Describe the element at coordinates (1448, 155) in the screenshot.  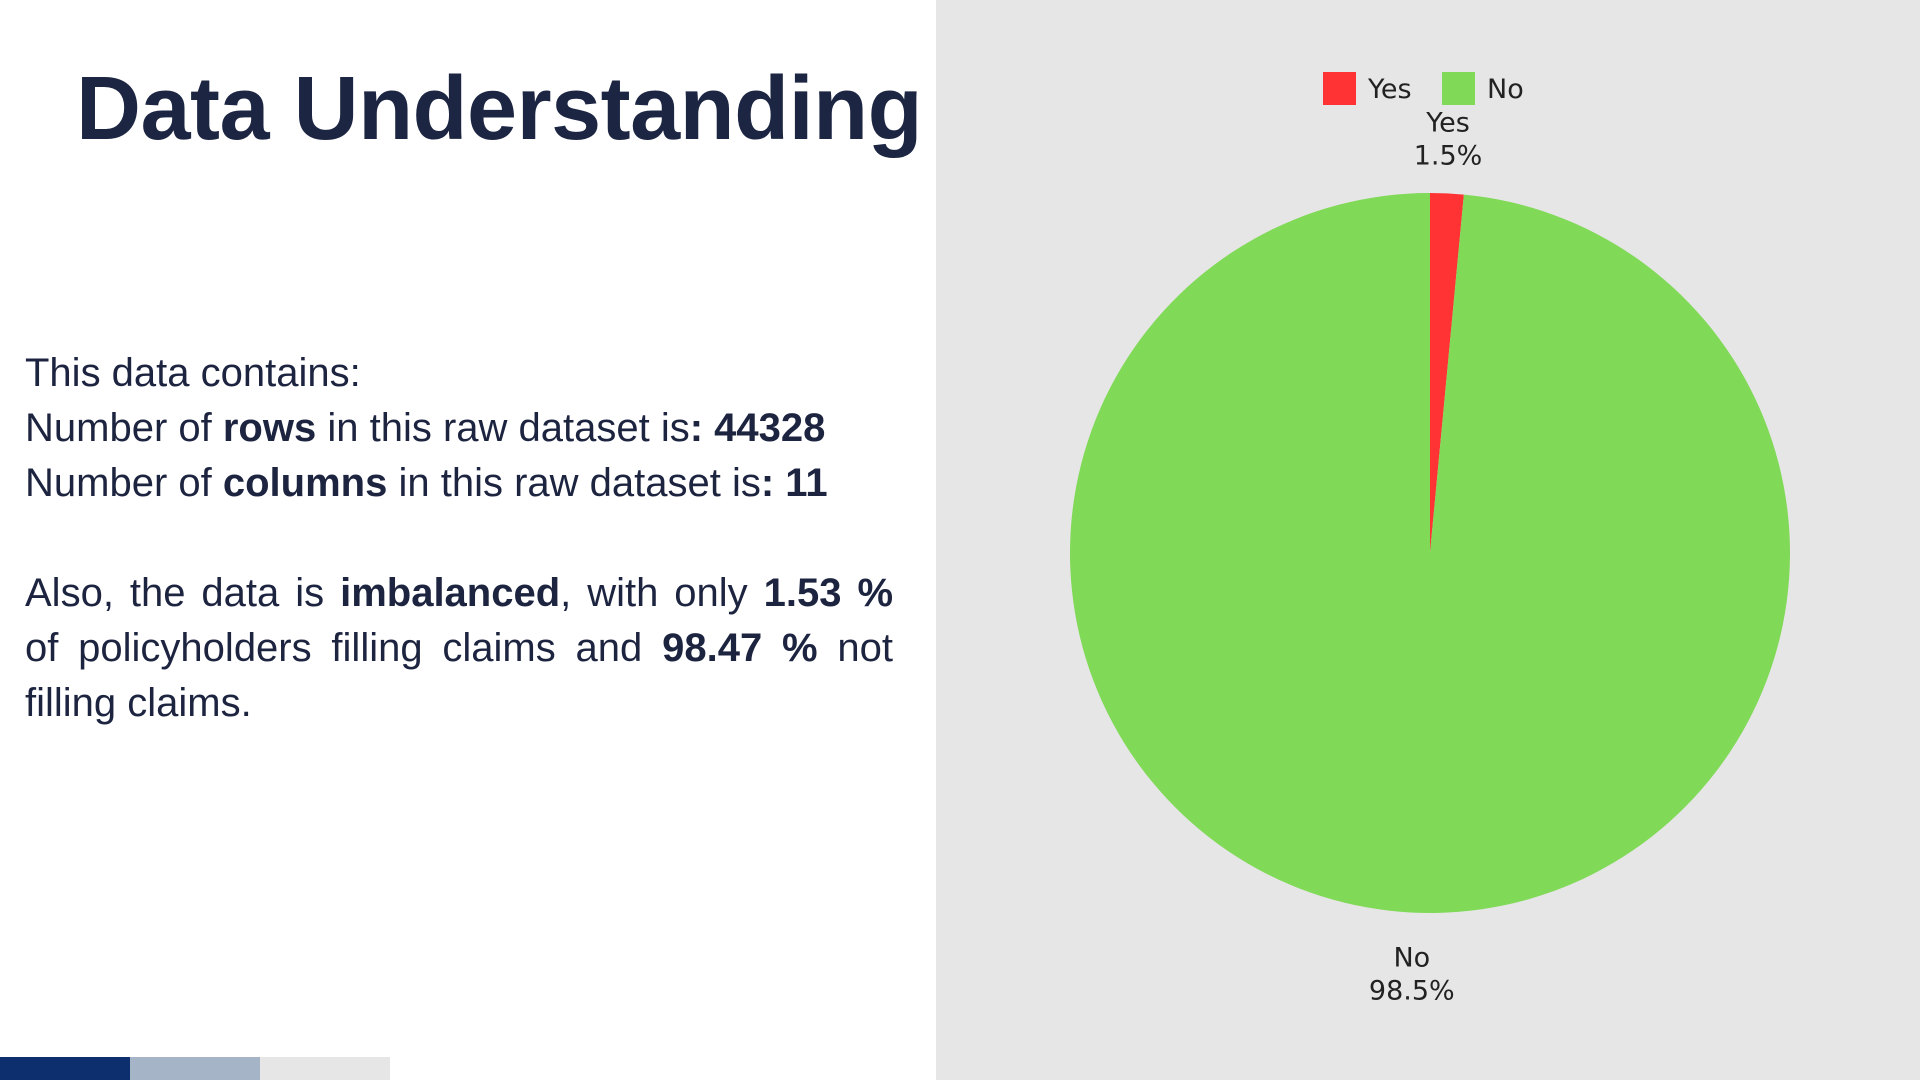
I see `slice-value-yes: 1.5%` at that location.